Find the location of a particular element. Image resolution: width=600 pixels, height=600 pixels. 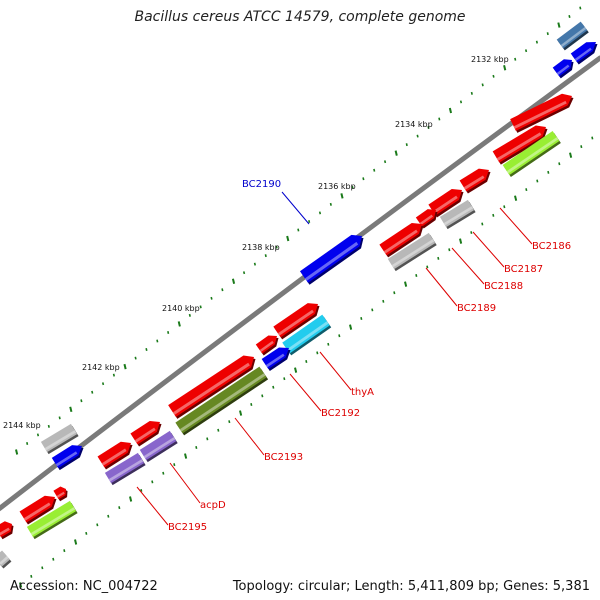

gene-label-bc2187: BC2187 is located at coordinates (523, 269).